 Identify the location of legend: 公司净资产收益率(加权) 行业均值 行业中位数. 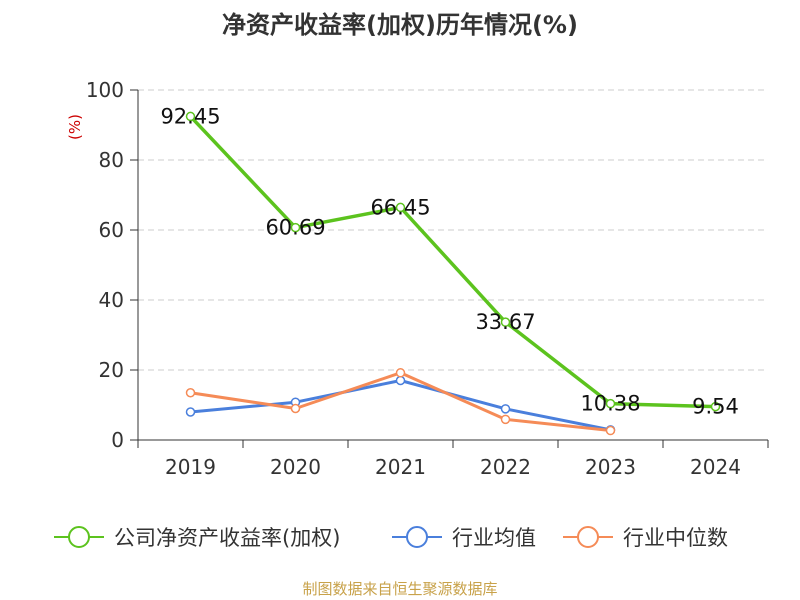
(391, 538).